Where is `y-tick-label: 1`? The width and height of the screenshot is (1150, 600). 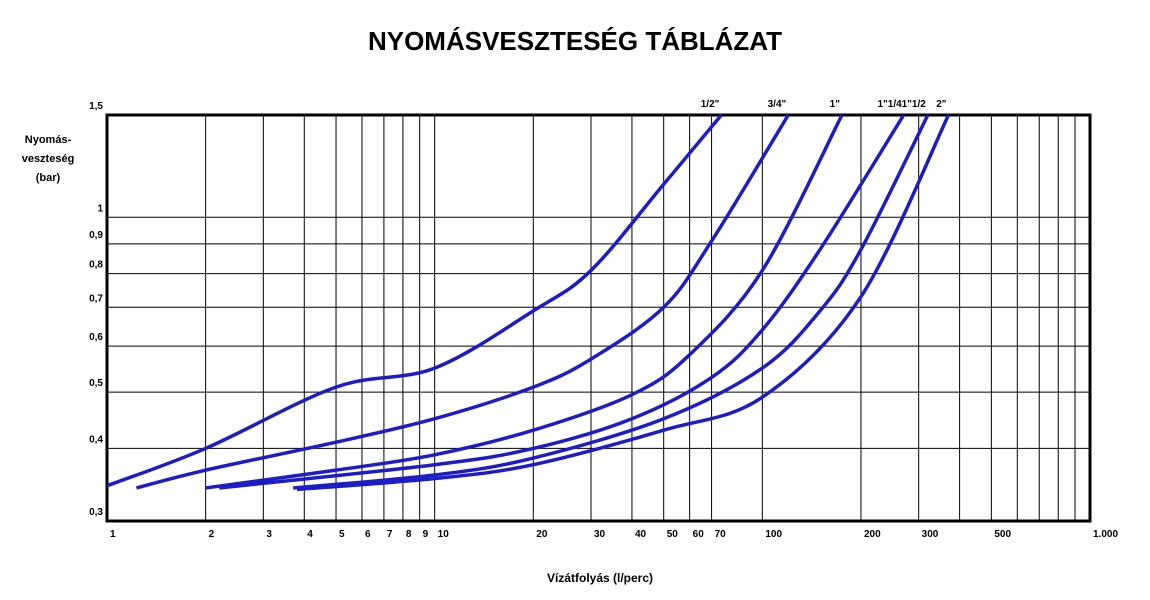 y-tick-label: 1 is located at coordinates (100, 208).